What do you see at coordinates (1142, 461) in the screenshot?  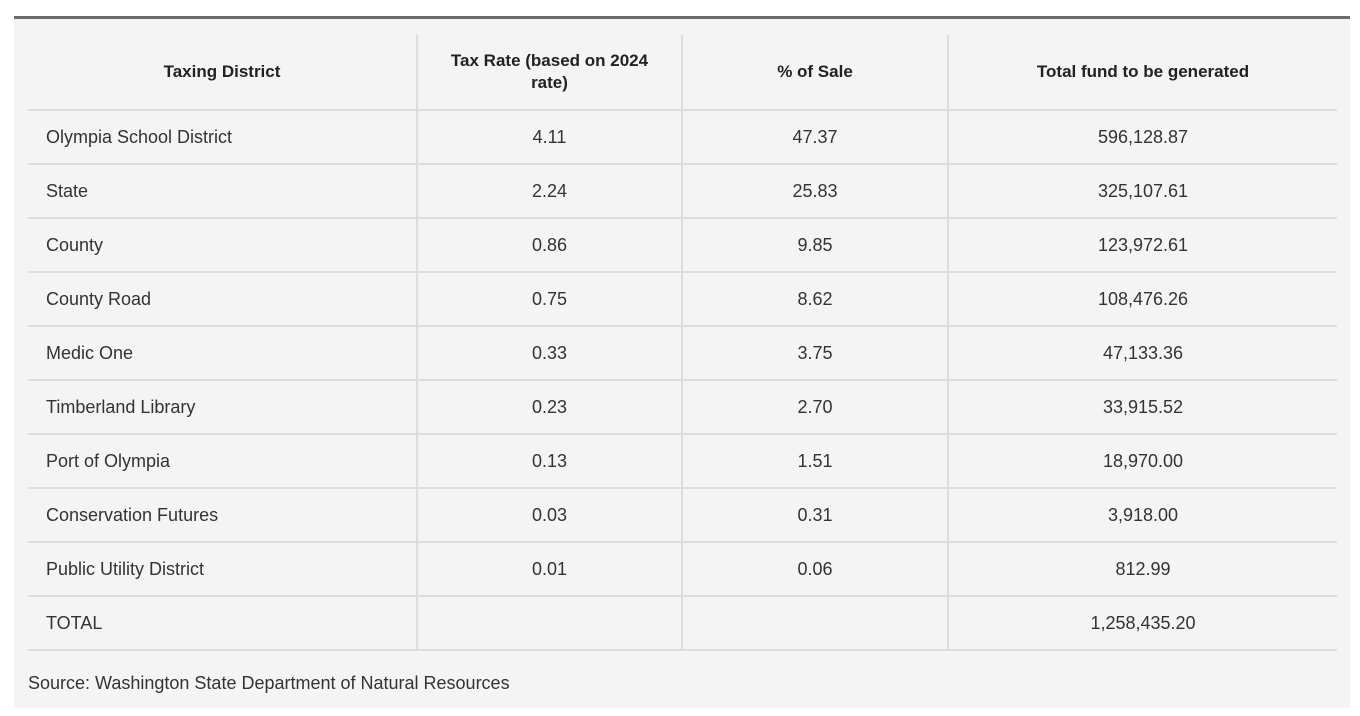 I see `cell-total-fund: 18,970.00` at bounding box center [1142, 461].